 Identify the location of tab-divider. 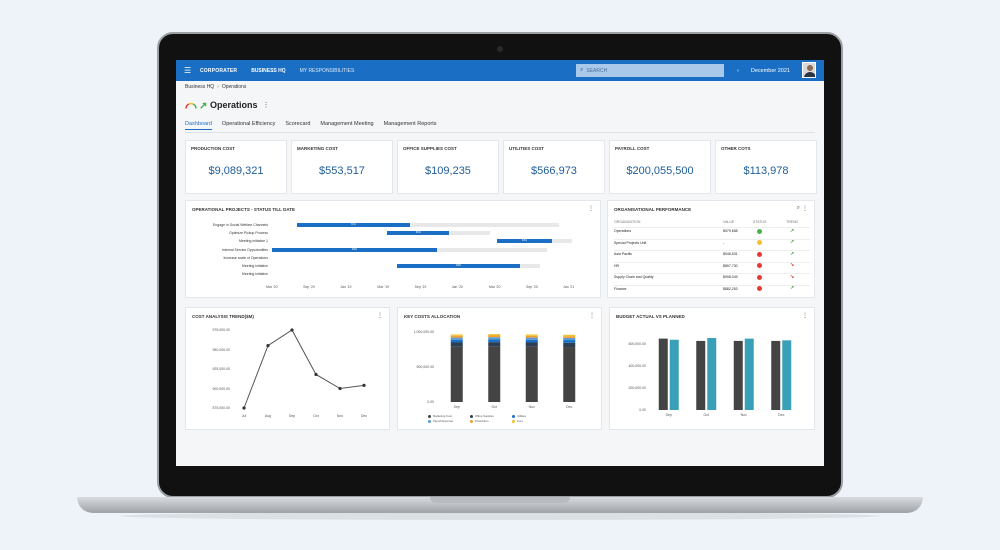
(500, 132).